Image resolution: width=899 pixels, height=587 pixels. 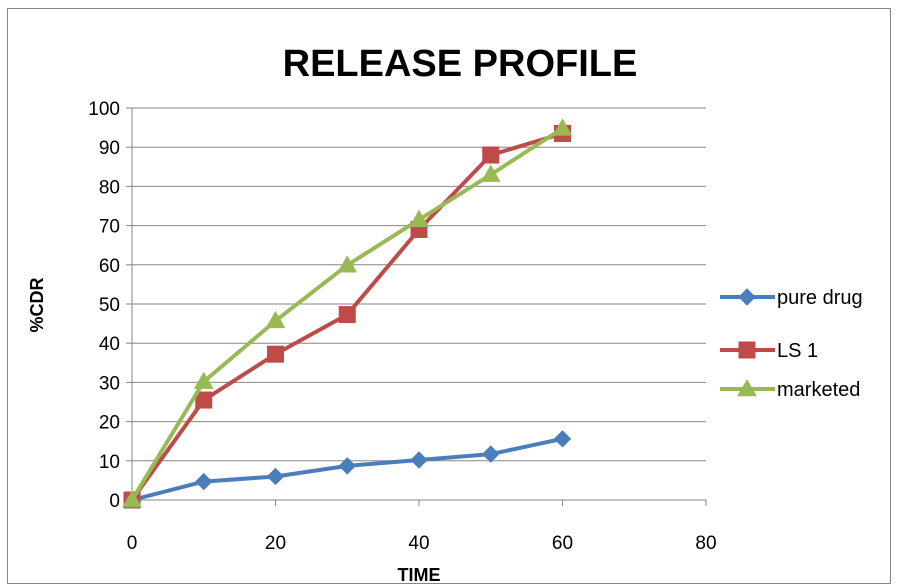 What do you see at coordinates (562, 543) in the screenshot?
I see `x-tick-label-3: 60` at bounding box center [562, 543].